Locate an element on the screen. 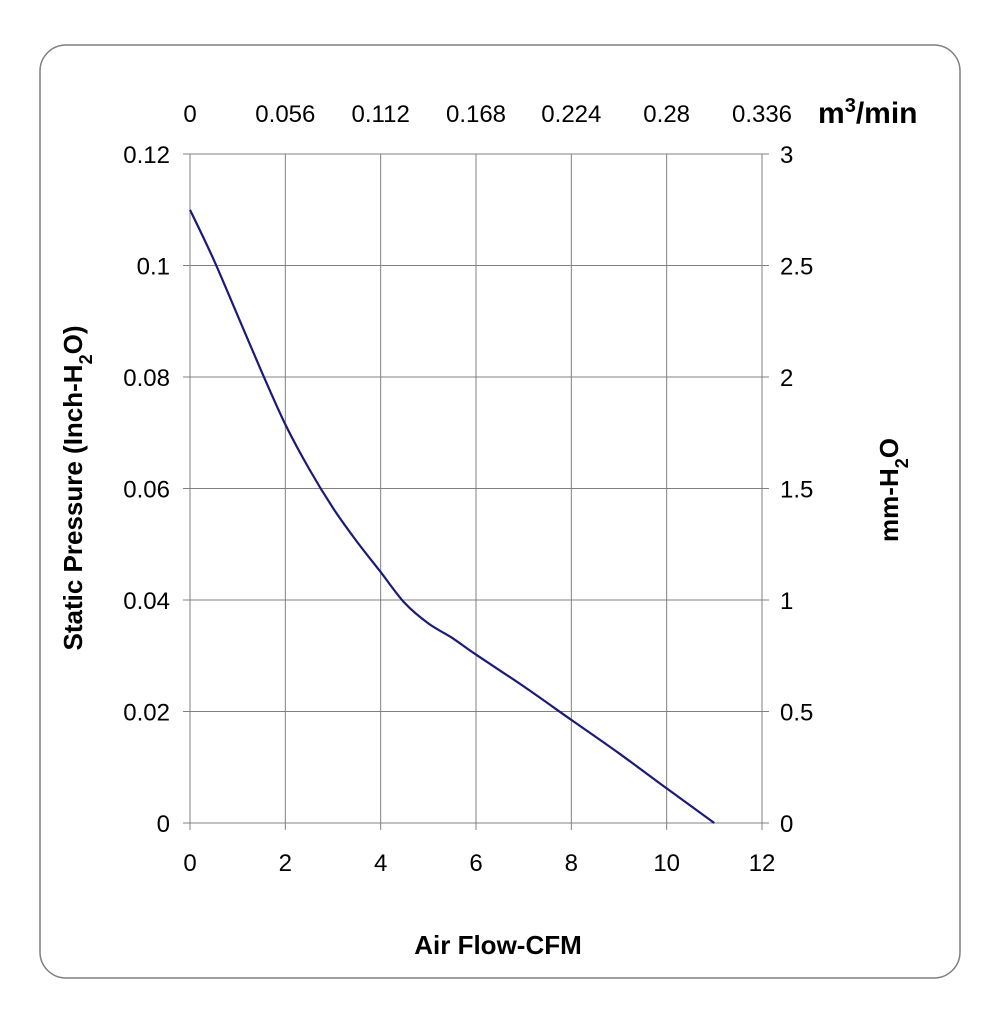  y2-tick-label: 1 is located at coordinates (786, 601).